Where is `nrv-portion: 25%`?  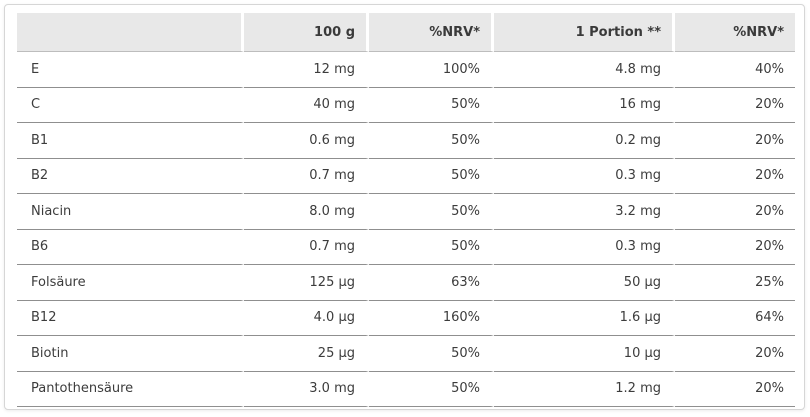 nrv-portion: 25% is located at coordinates (735, 283).